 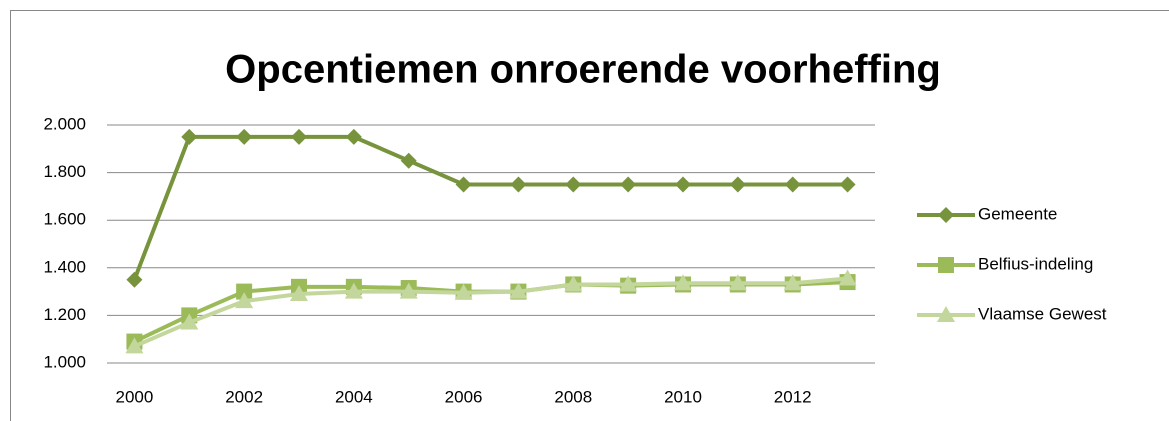 What do you see at coordinates (244, 396) in the screenshot?
I see `x-tick-label: 2002` at bounding box center [244, 396].